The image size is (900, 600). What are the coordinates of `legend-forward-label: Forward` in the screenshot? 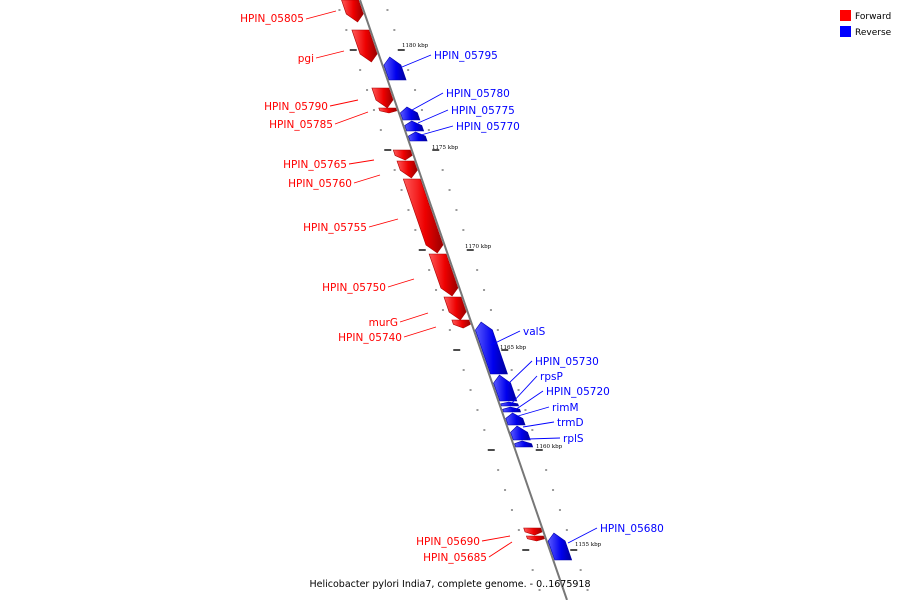 It's located at (873, 17).